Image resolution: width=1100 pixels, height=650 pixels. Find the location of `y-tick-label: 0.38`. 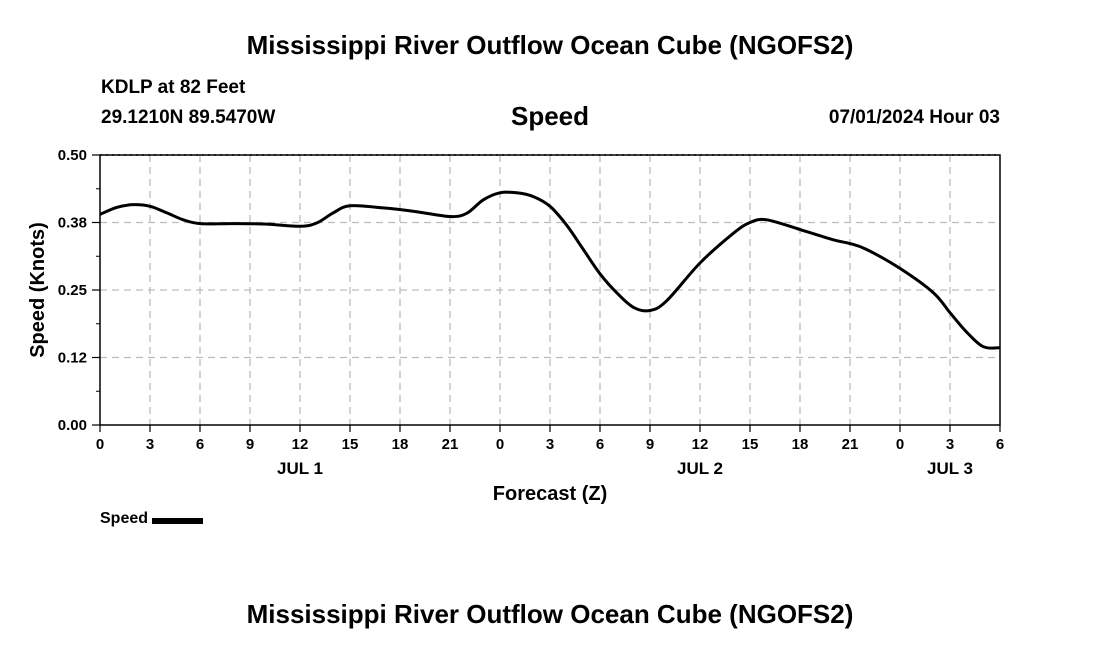

y-tick-label: 0.38 is located at coordinates (72, 223).